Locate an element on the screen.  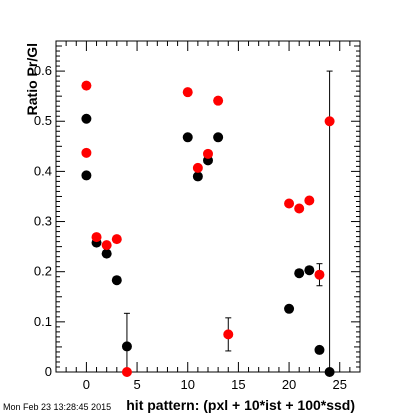
y-axis-title: Ratio Pr/Gl is located at coordinates (32, 79).